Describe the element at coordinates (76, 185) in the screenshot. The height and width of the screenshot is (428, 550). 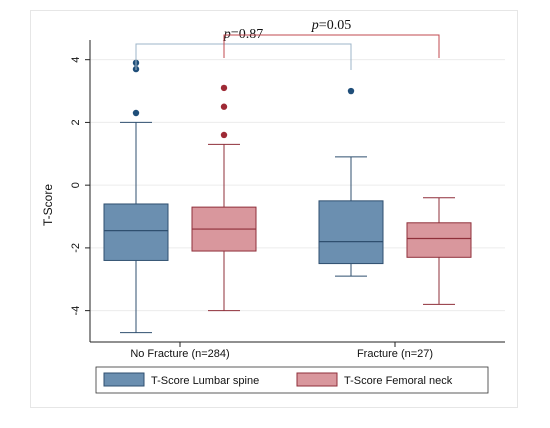
I see `y-tick-label: 0` at that location.